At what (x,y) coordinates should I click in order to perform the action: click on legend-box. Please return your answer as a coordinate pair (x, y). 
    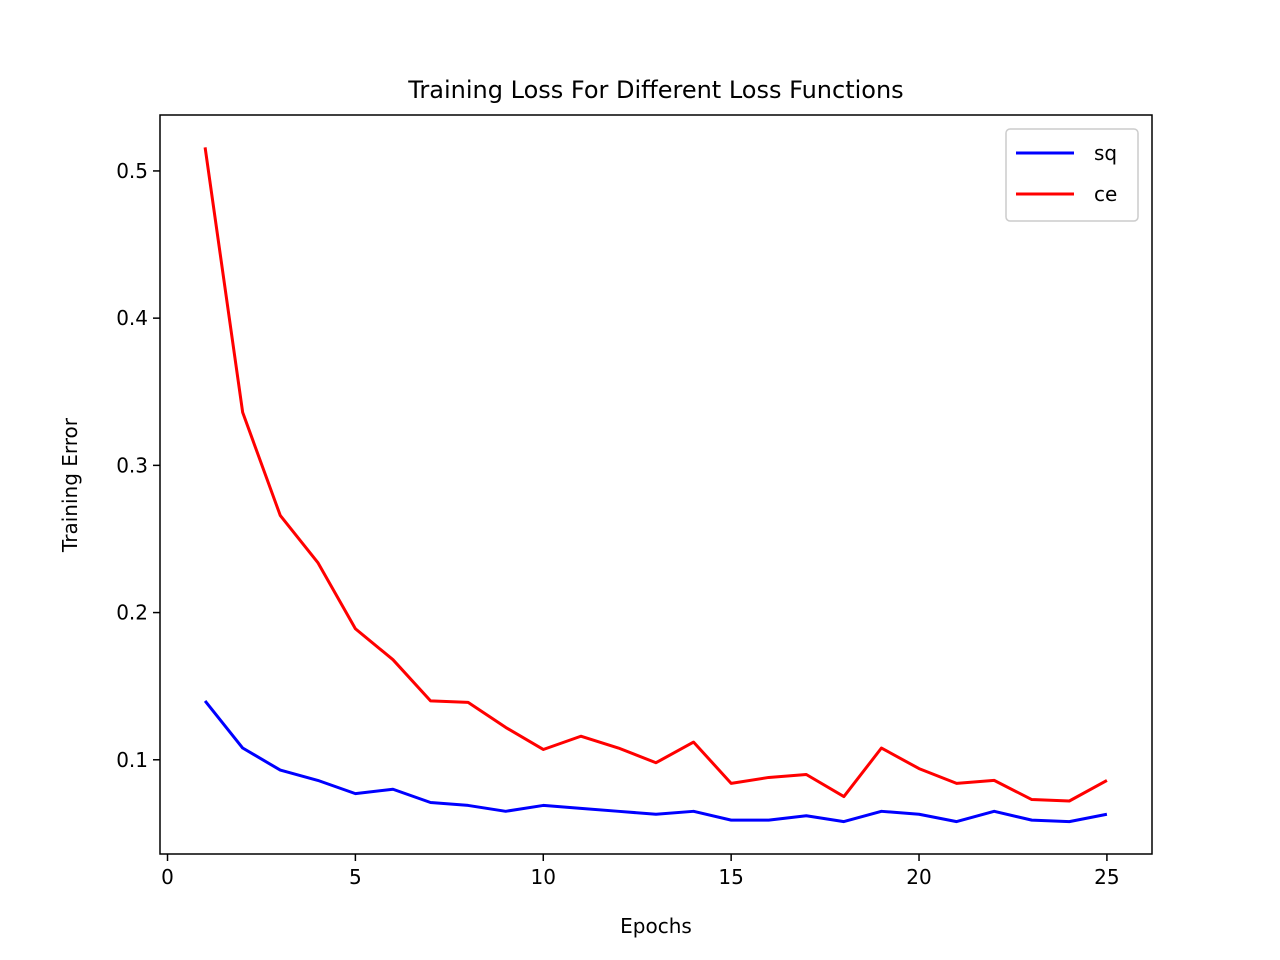
    Looking at the image, I should click on (1072, 175).